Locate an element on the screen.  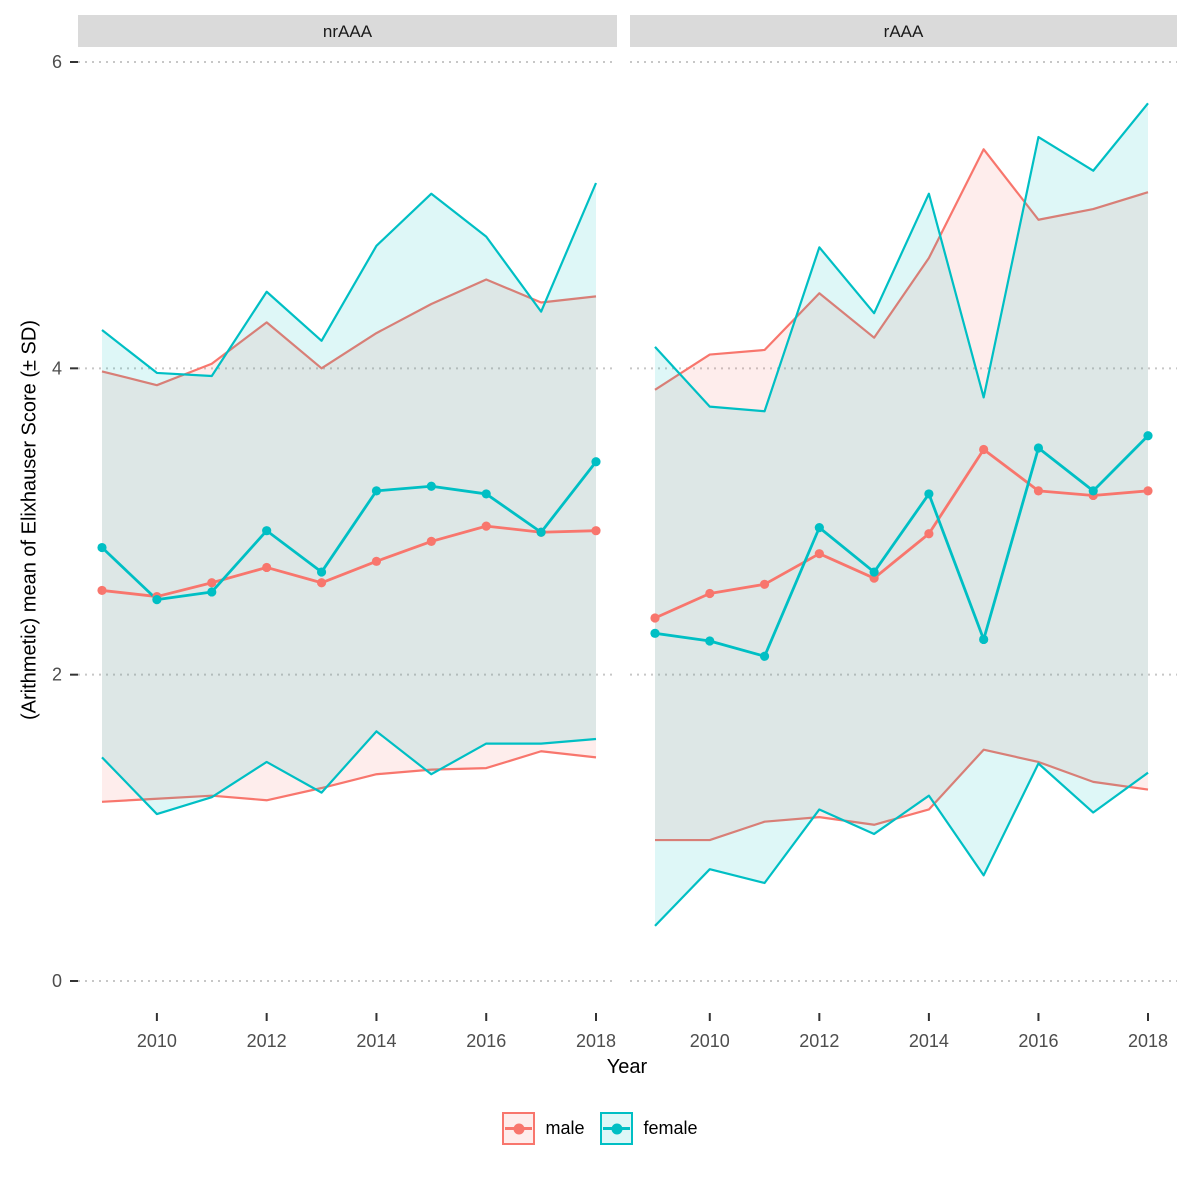
legend: male female is located at coordinates (600, 1128).